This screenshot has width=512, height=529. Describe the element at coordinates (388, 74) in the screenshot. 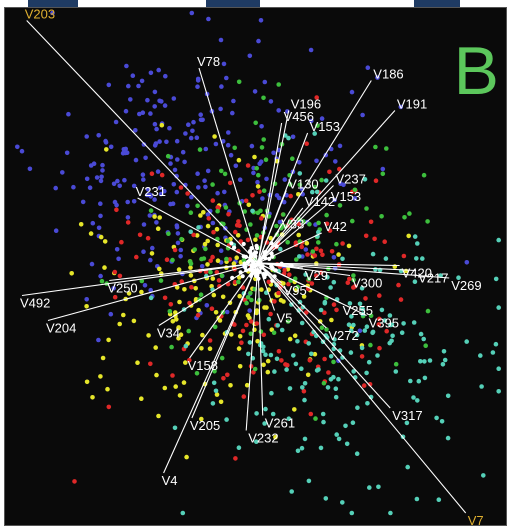

I see `vector-label: V186` at that location.